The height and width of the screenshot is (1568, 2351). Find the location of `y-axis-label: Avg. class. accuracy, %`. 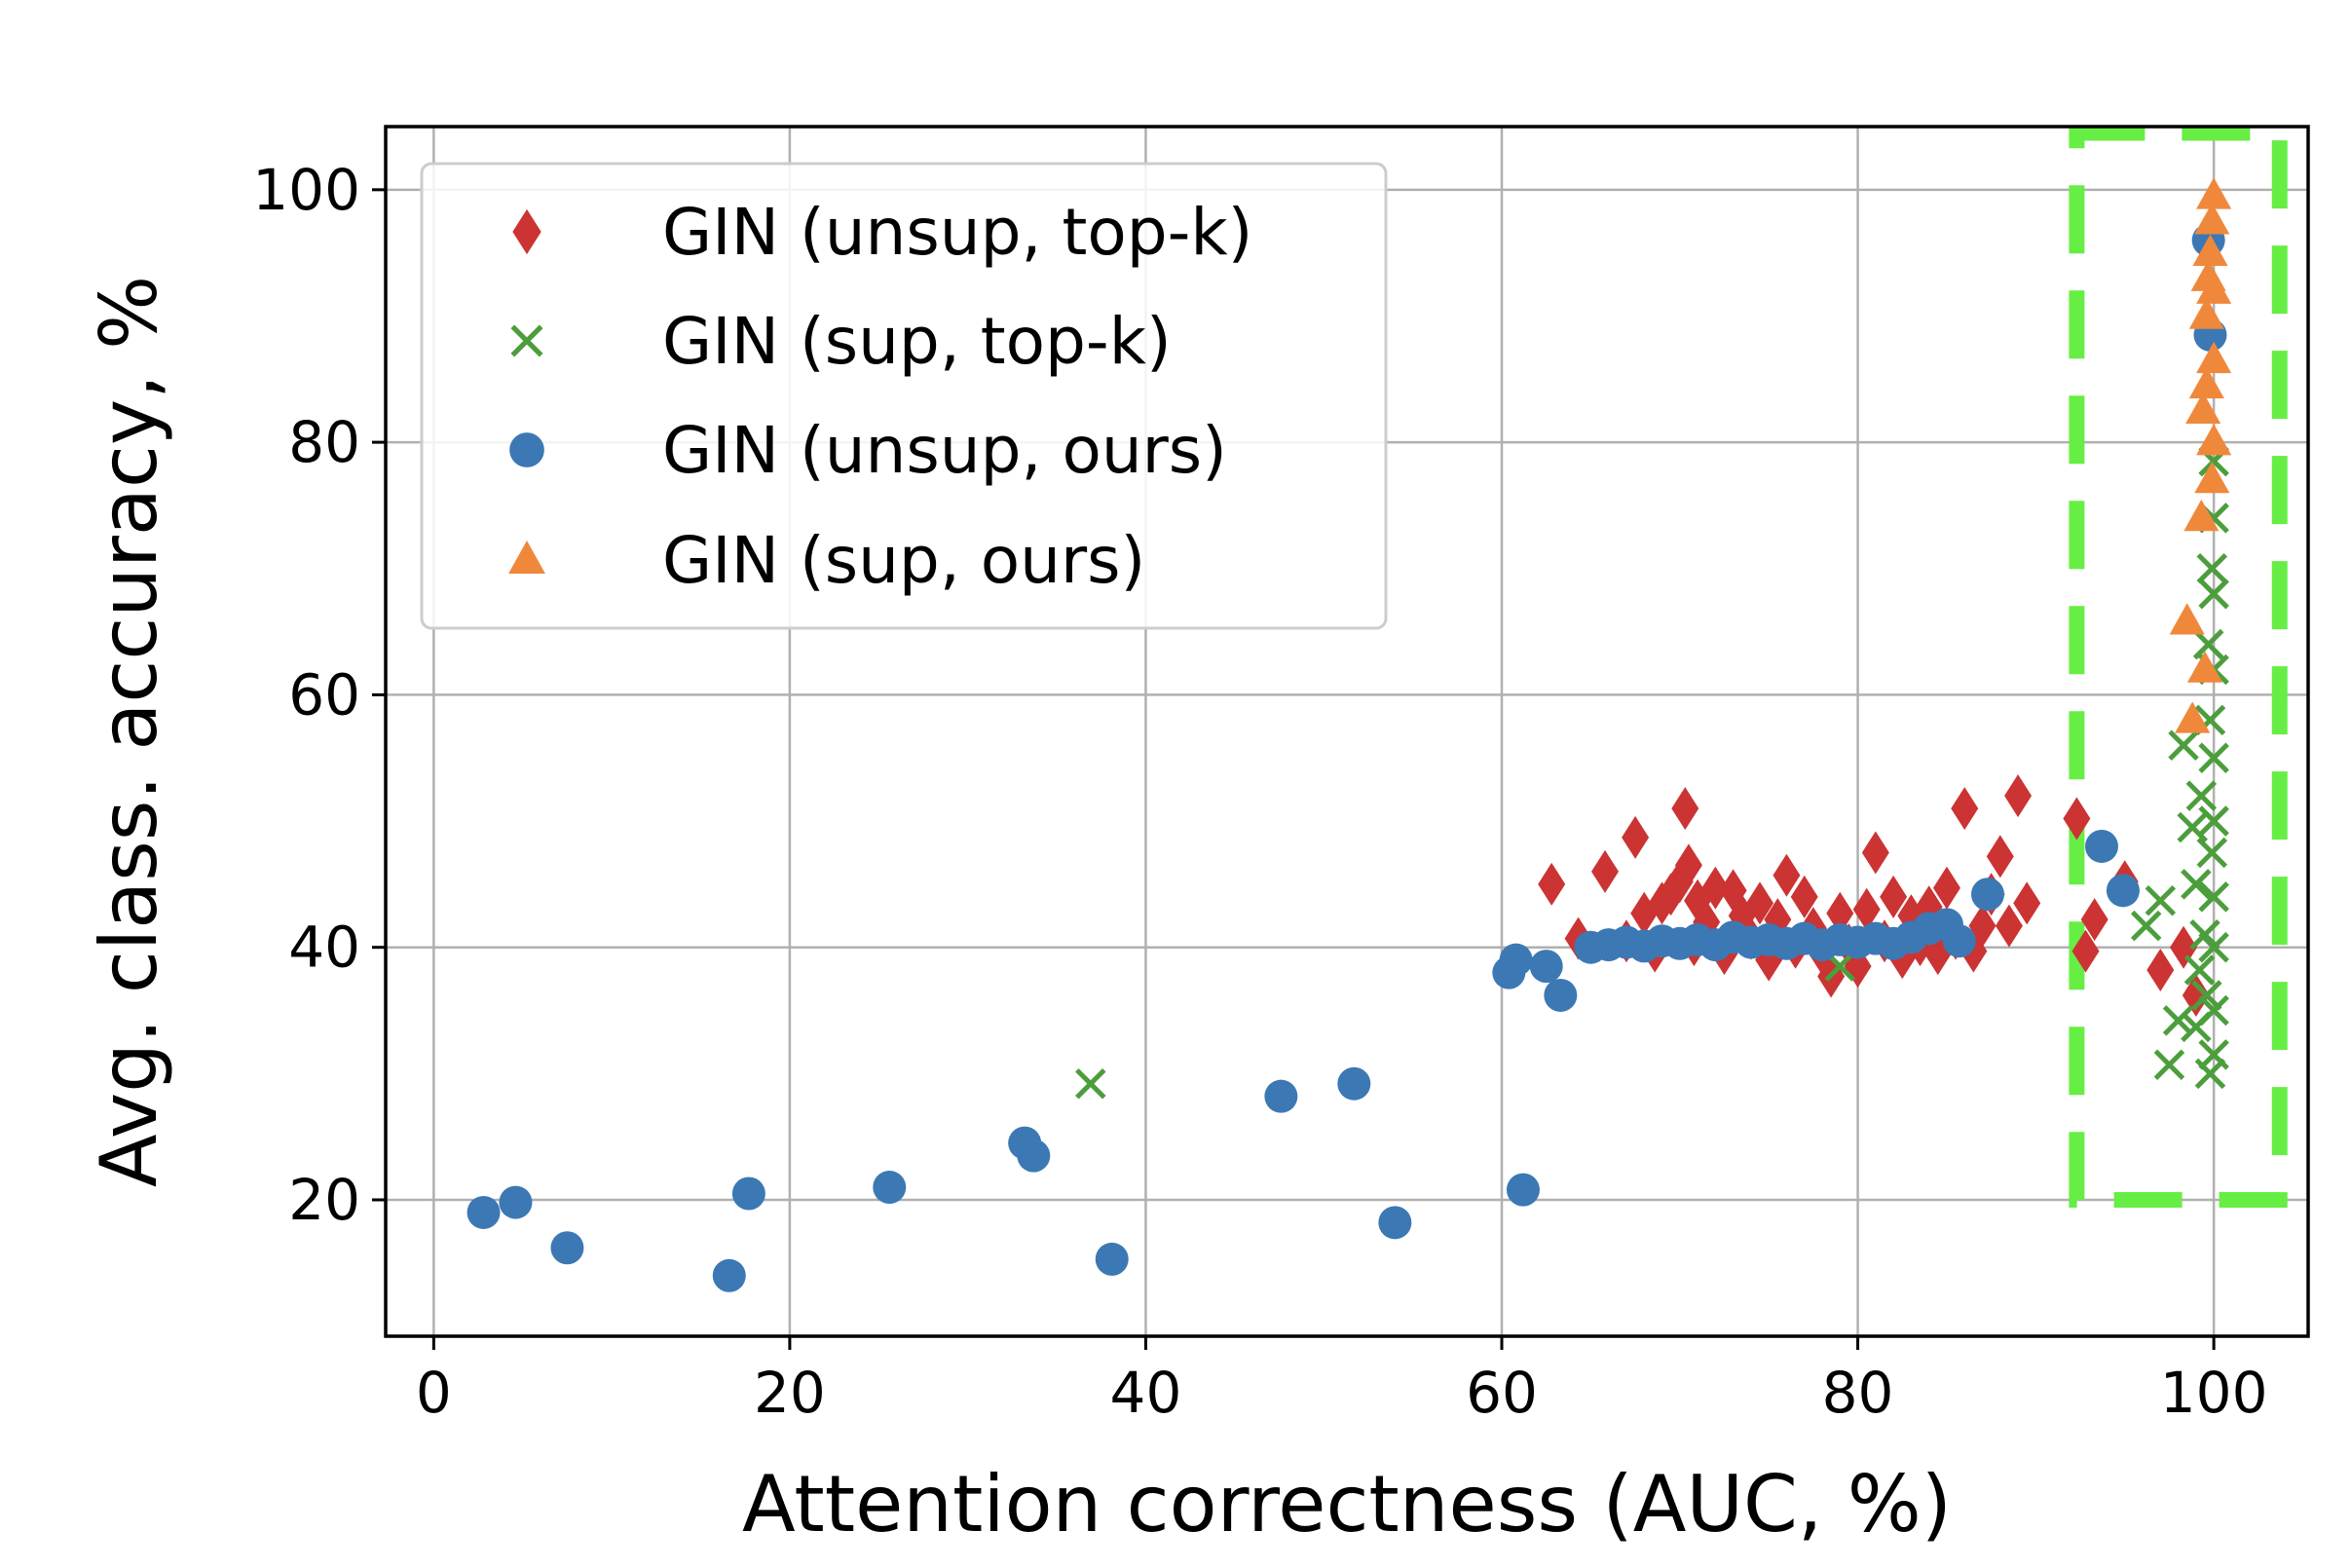

y-axis-label: Avg. class. accuracy, % is located at coordinates (129, 731).